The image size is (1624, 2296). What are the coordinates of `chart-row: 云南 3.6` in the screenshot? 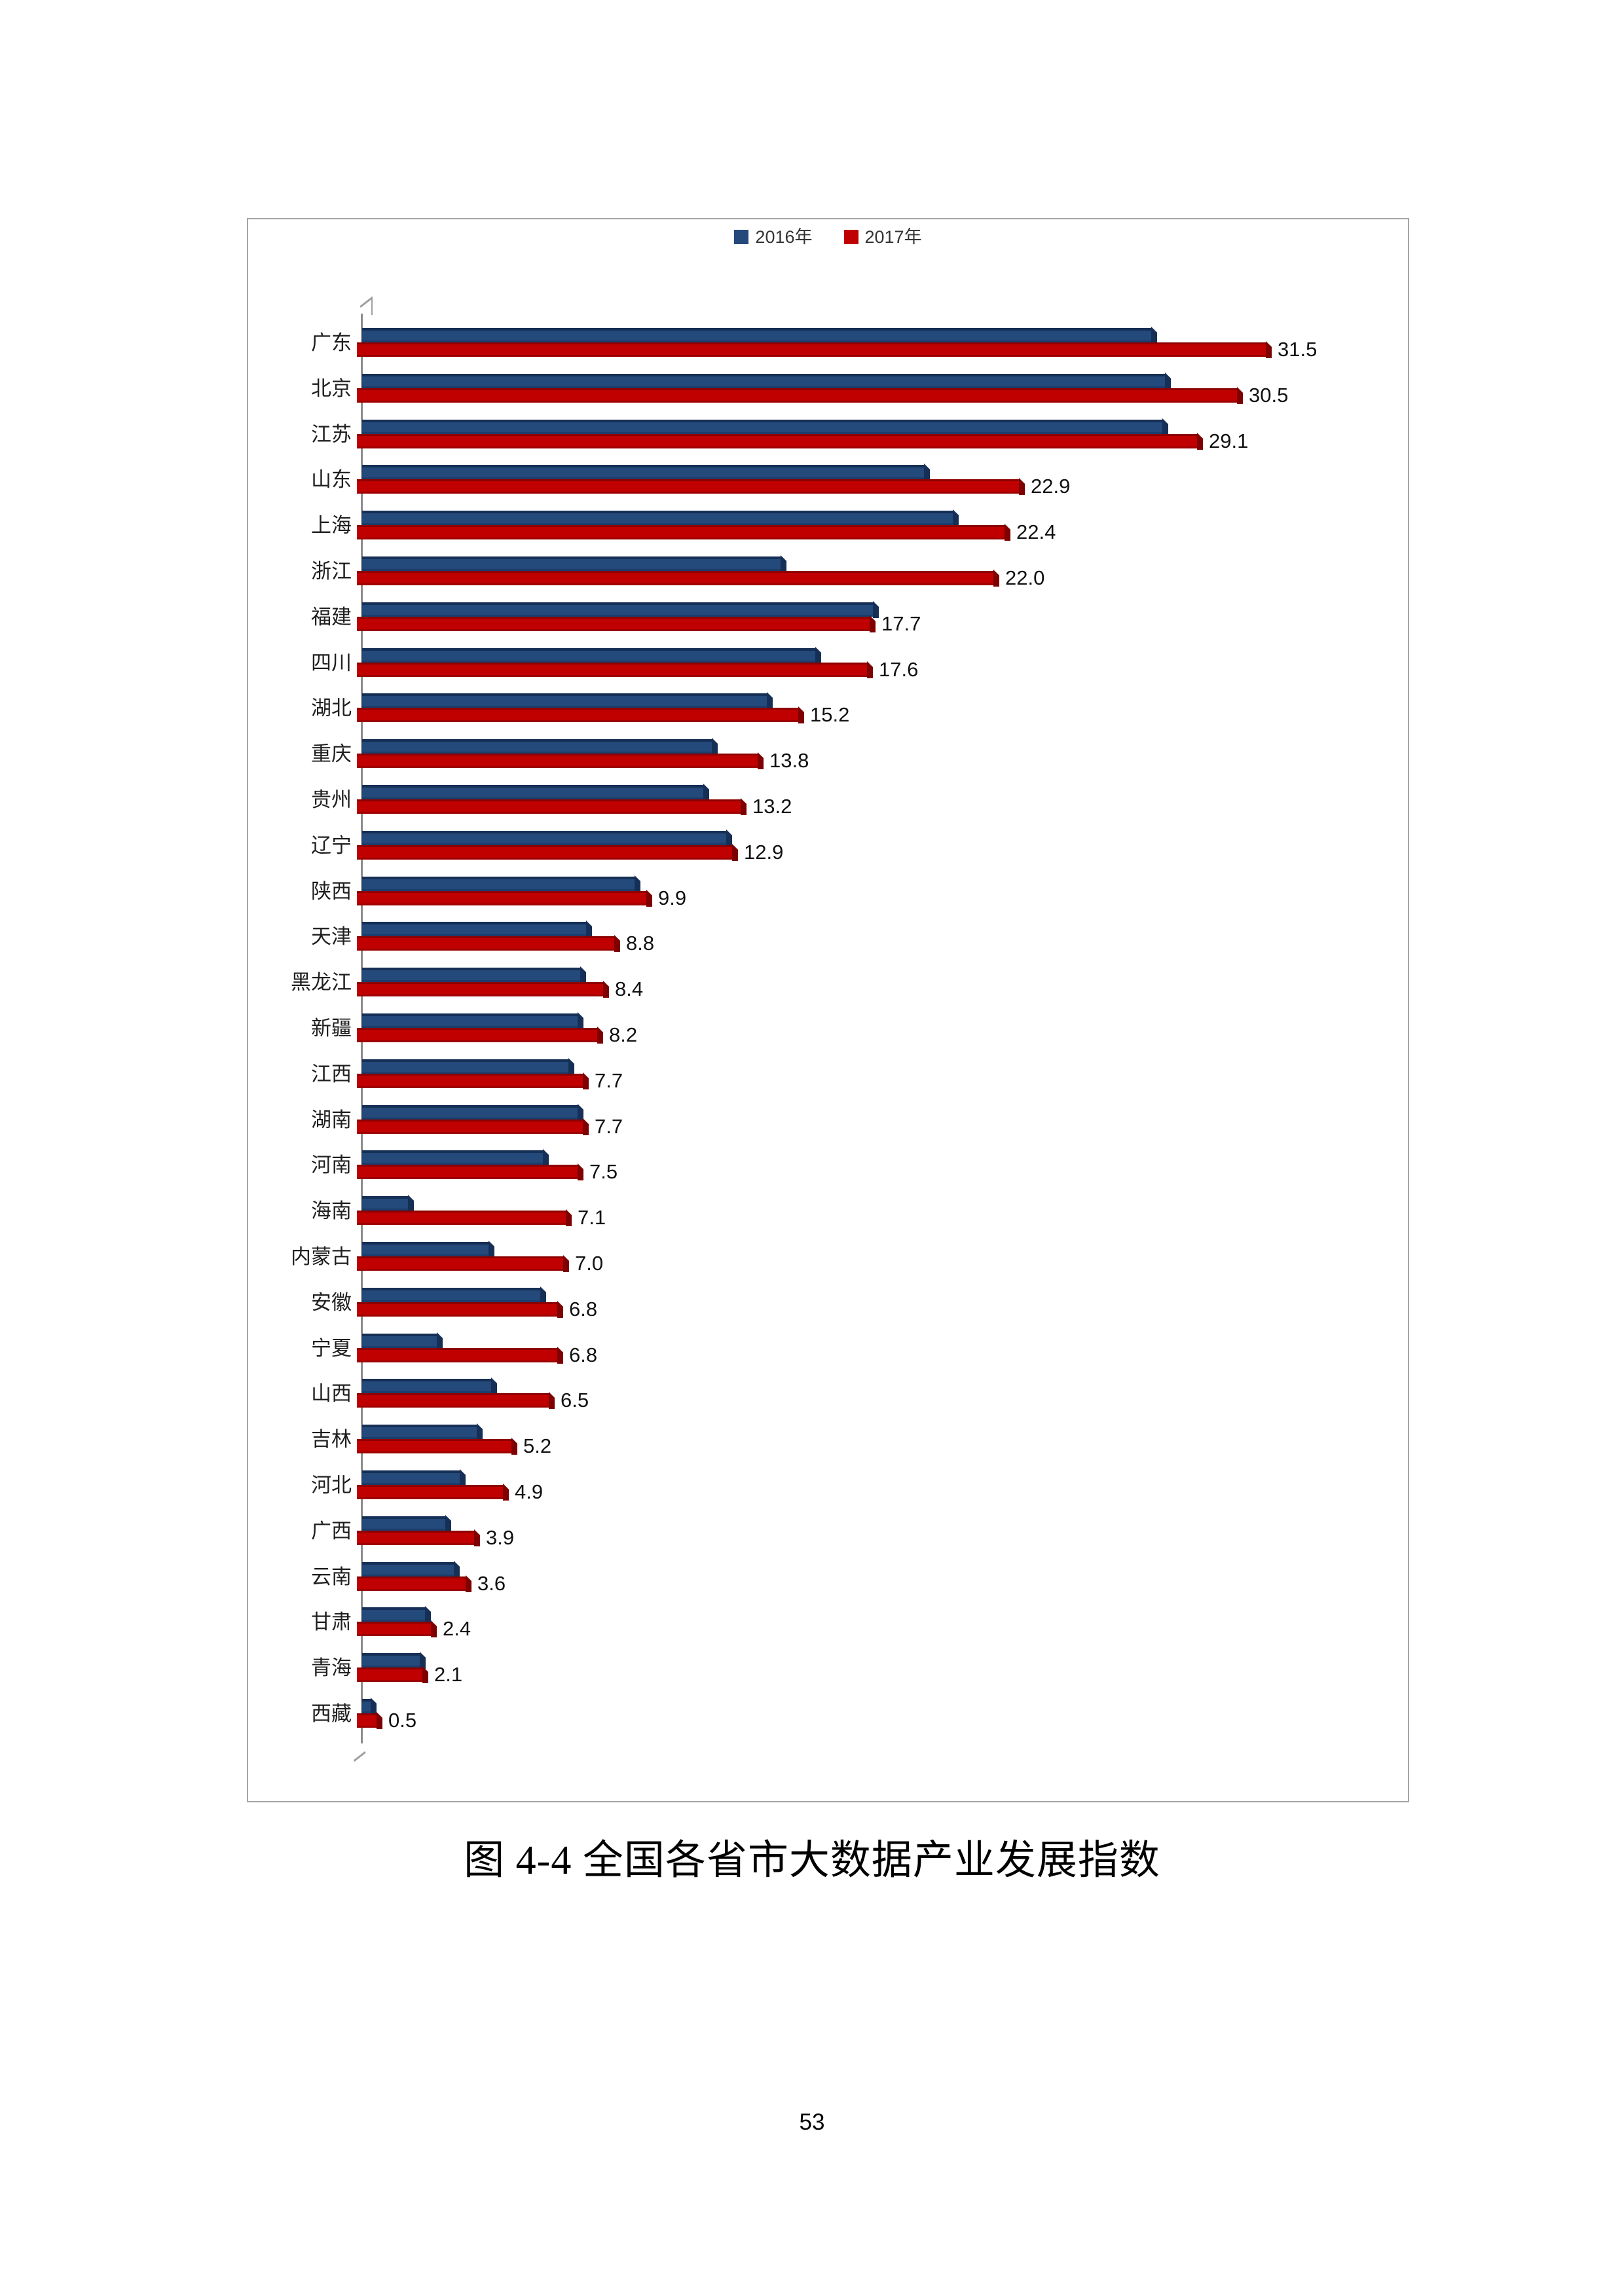 It's located at (847, 1584).